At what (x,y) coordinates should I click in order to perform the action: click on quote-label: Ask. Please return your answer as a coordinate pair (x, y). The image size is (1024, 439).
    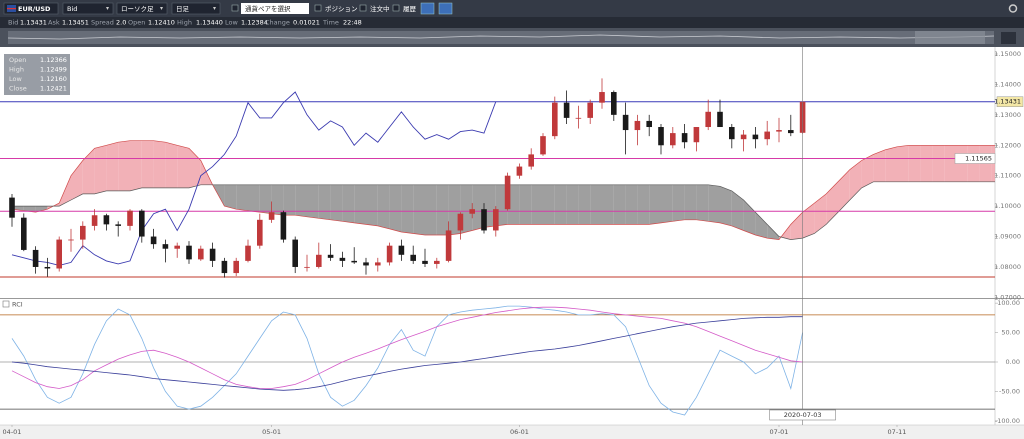
    Looking at the image, I should click on (54, 23).